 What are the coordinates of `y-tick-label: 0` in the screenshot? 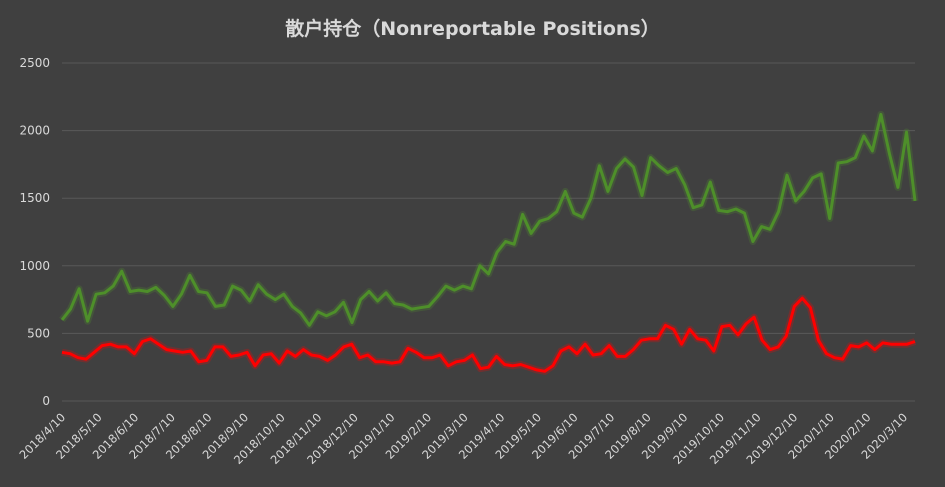 It's located at (46, 401).